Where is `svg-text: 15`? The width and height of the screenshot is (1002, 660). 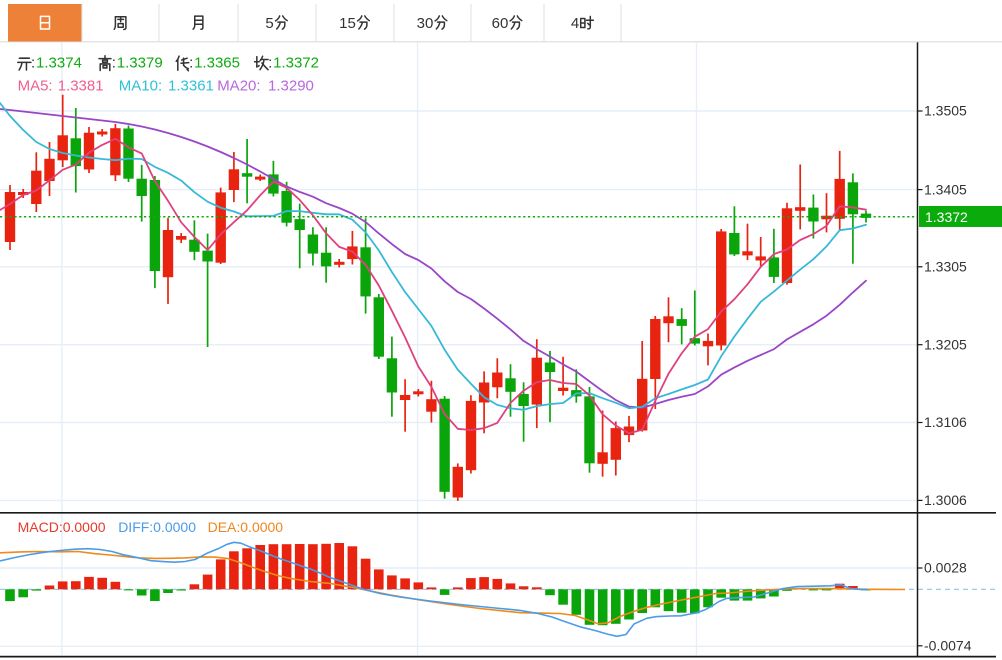
svg-text: 15 is located at coordinates (347, 23).